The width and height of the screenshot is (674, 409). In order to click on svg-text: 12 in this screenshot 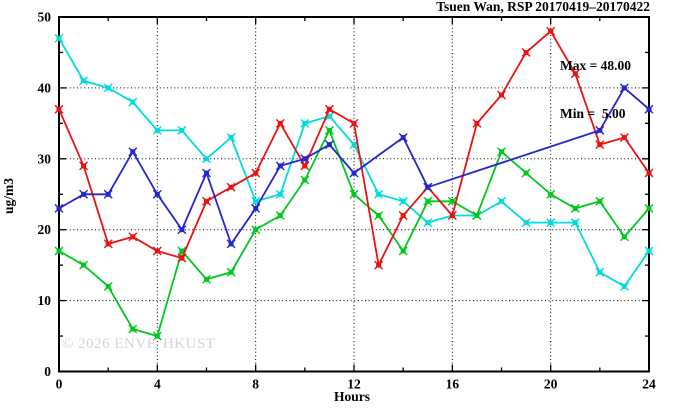, I will do `click(354, 384)`.